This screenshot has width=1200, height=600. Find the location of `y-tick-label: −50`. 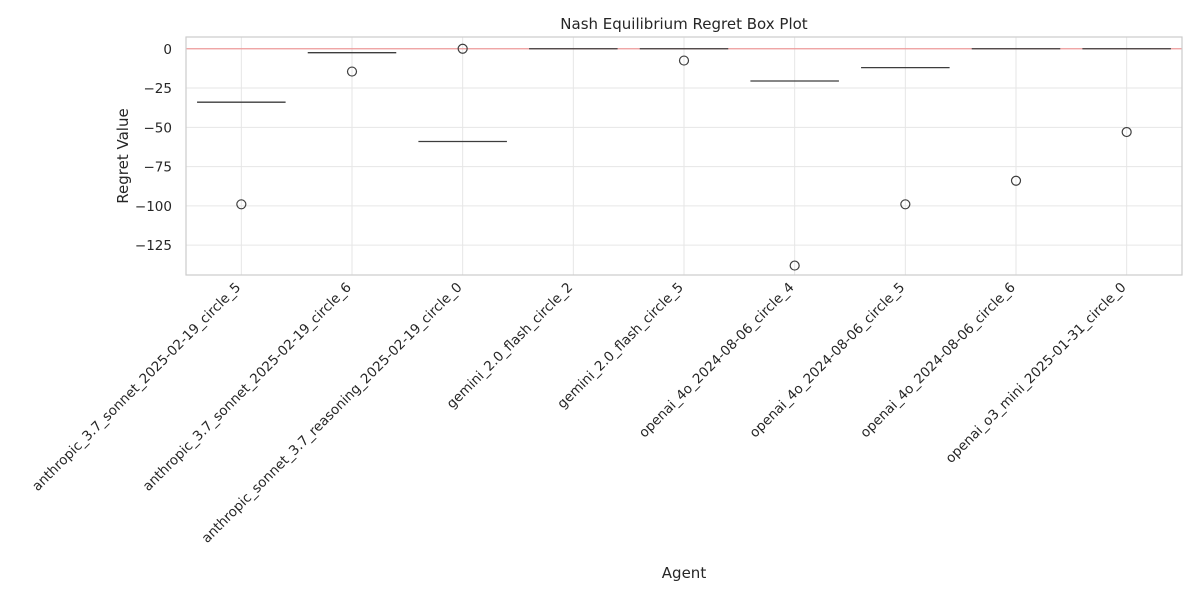

y-tick-label: −50 is located at coordinates (158, 128).